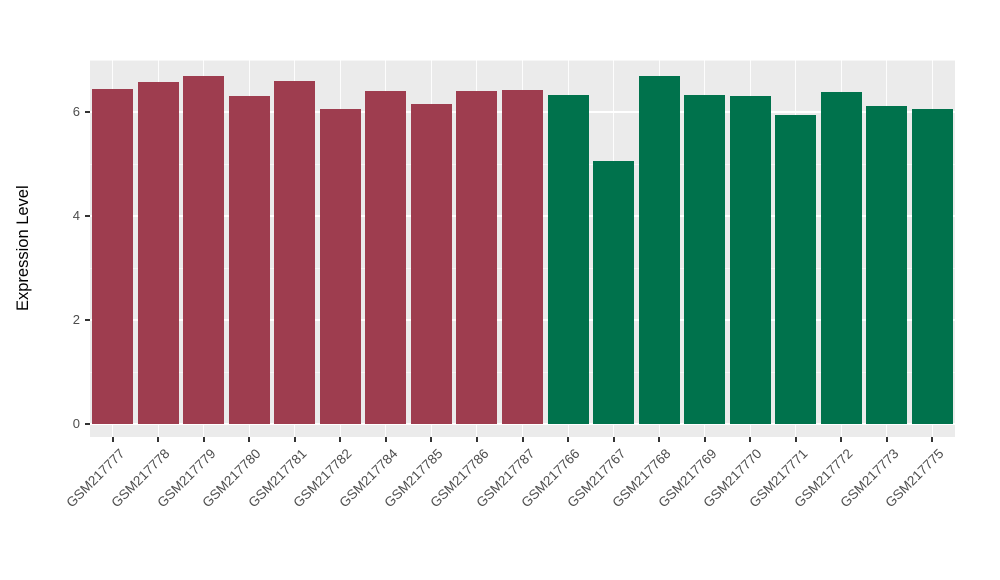  Describe the element at coordinates (750, 260) in the screenshot. I see `bar-GSM217770` at that location.